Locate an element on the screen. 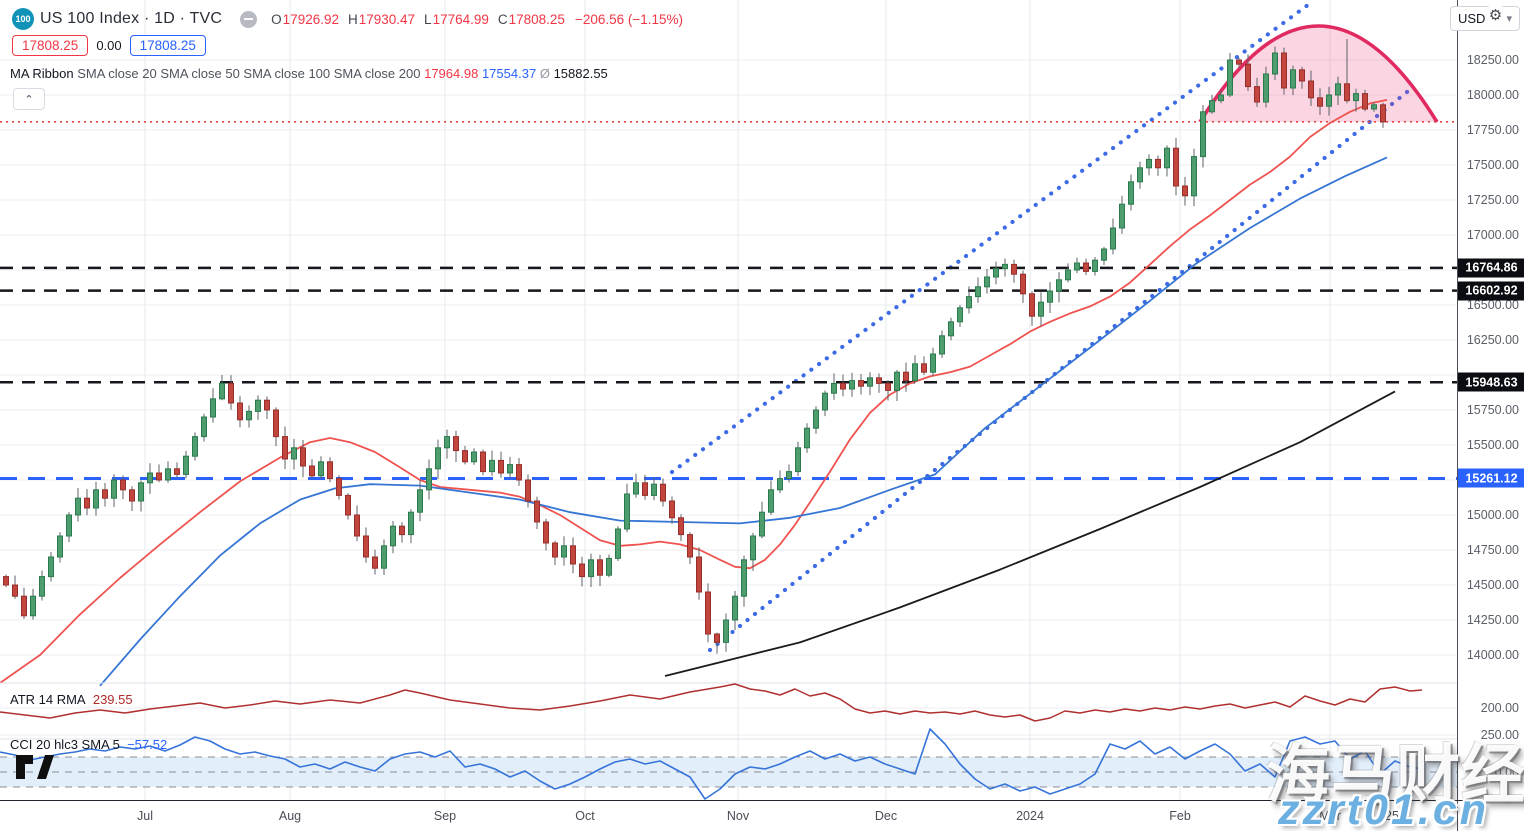  price-level-badge: 16602.92 is located at coordinates (1491, 291).